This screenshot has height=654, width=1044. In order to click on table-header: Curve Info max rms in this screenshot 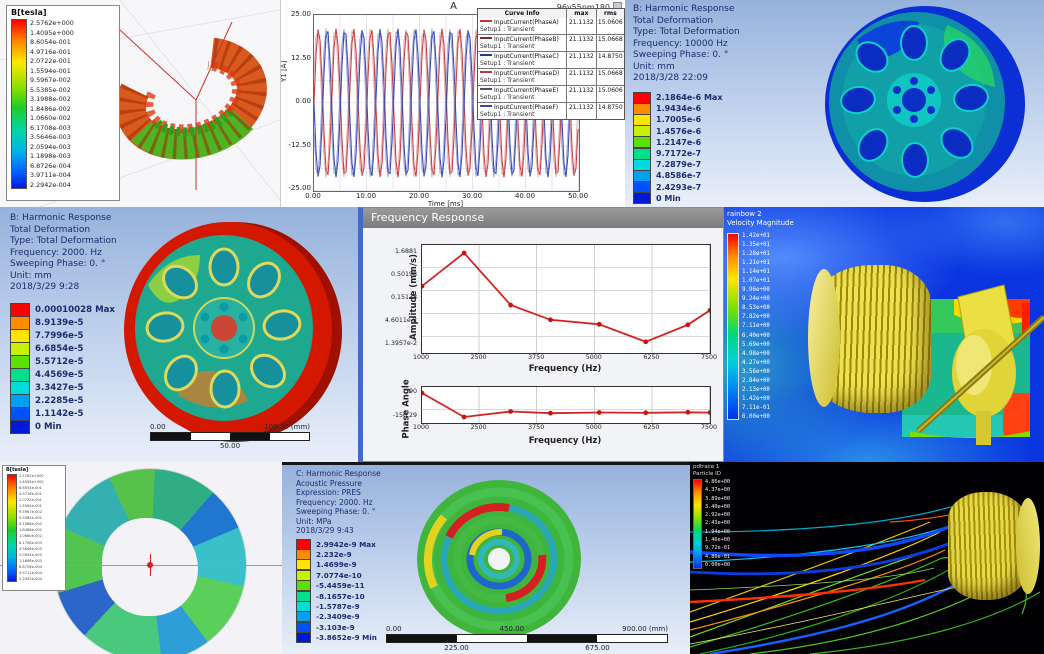, I will do `click(551, 13)`.